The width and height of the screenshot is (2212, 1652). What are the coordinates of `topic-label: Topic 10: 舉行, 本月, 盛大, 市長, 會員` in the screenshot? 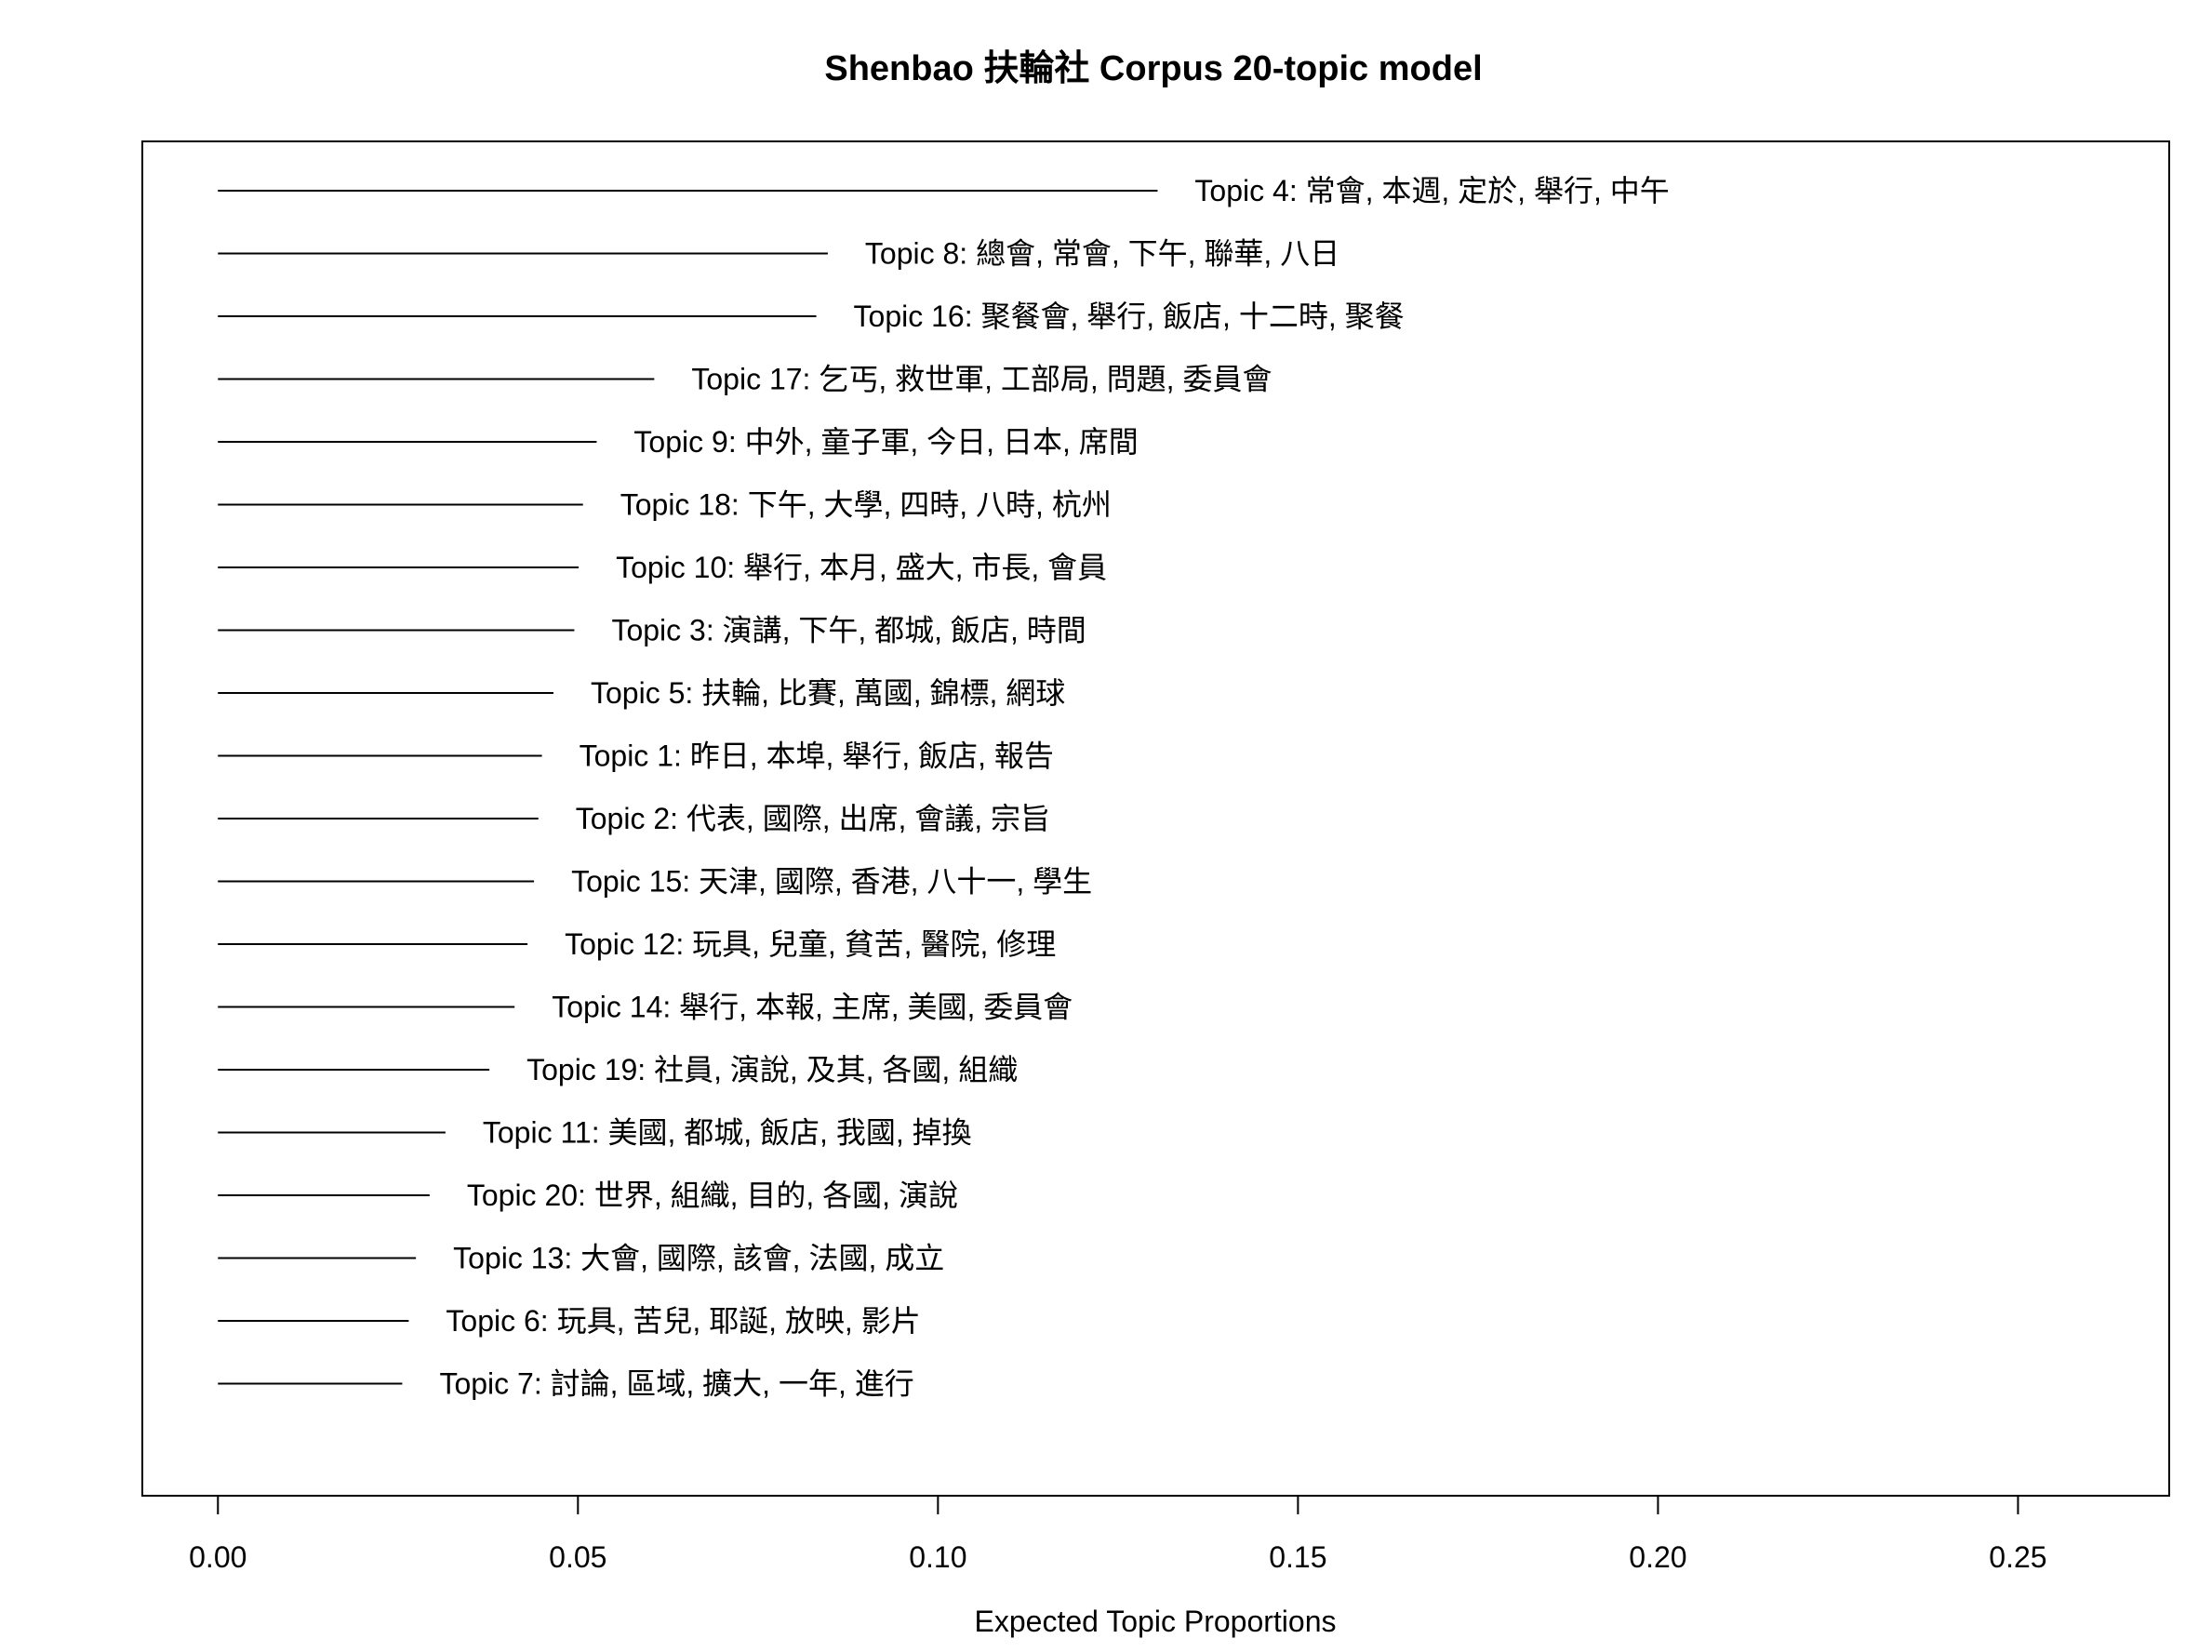 It's located at (861, 567).